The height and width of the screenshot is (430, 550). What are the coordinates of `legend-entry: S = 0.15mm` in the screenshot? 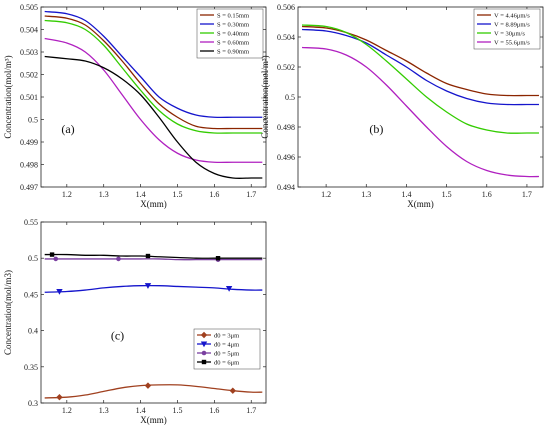 It's located at (233, 15).